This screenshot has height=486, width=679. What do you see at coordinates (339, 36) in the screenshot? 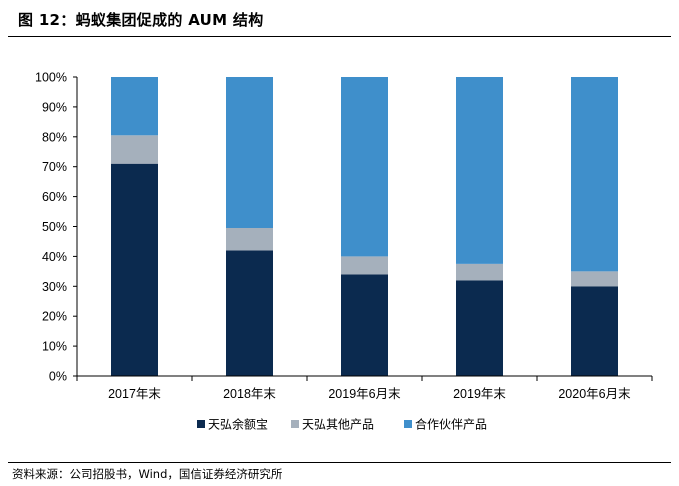
I see `title-rule` at bounding box center [339, 36].